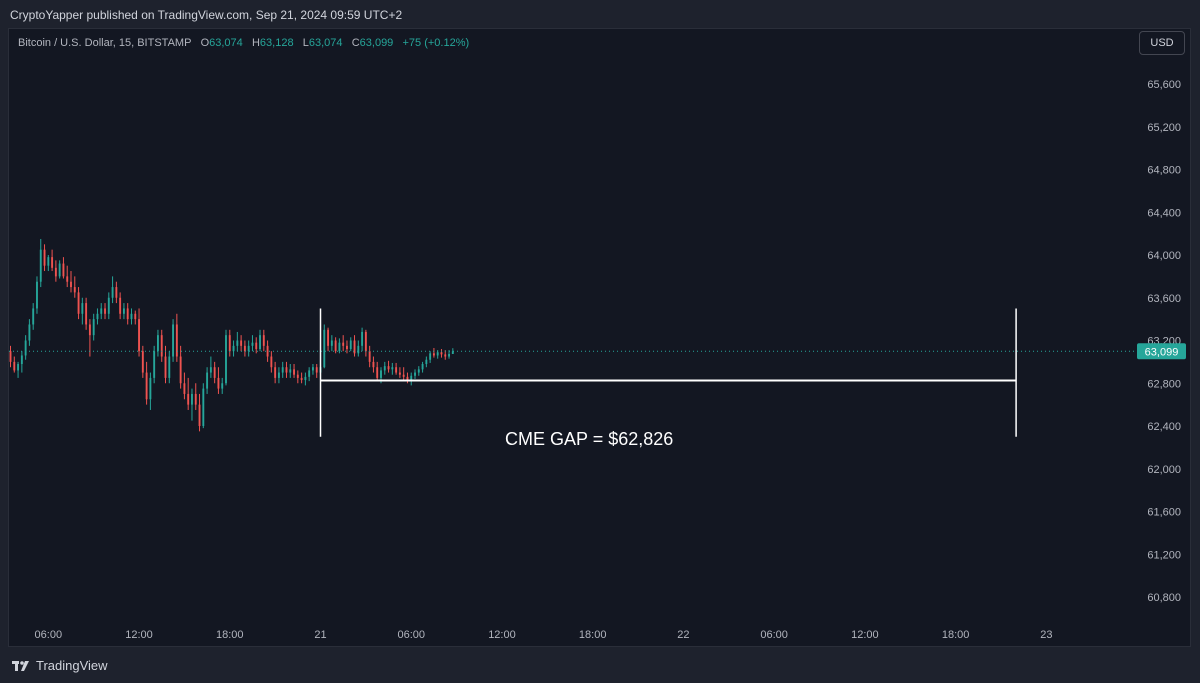 Image resolution: width=1200 pixels, height=683 pixels. What do you see at coordinates (1162, 43) in the screenshot?
I see `currency-button: USD` at bounding box center [1162, 43].